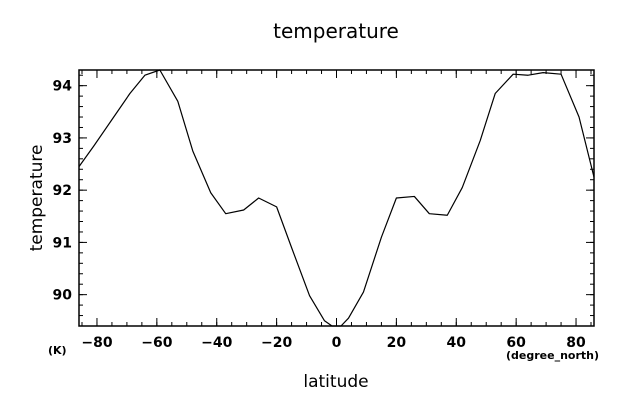  I want to click on x-tick-label: −40, so click(216, 343).